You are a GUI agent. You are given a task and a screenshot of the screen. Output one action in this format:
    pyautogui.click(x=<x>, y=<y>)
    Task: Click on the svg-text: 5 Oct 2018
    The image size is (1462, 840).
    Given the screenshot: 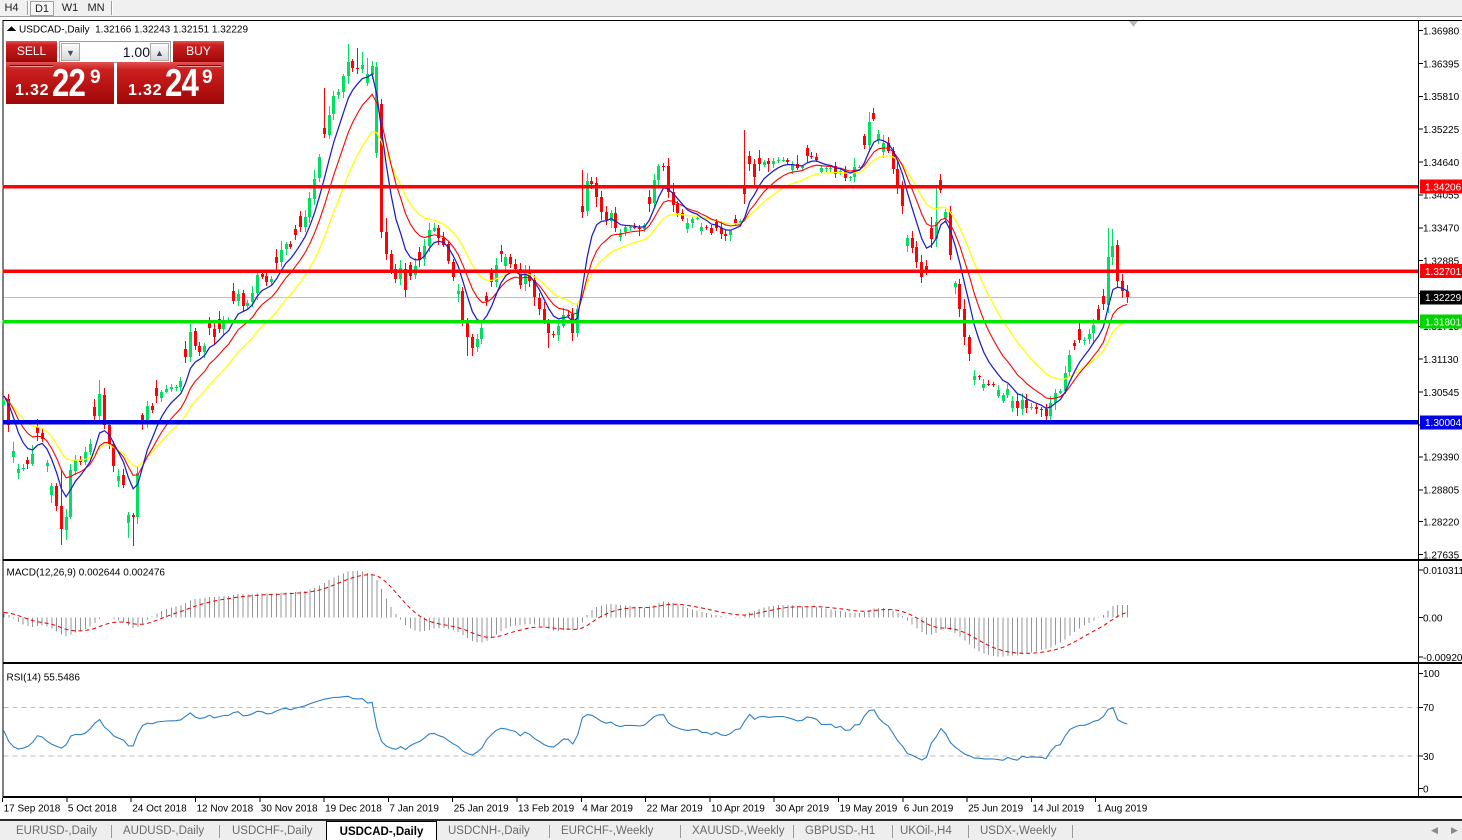 What is the action you would take?
    pyautogui.click(x=92, y=809)
    